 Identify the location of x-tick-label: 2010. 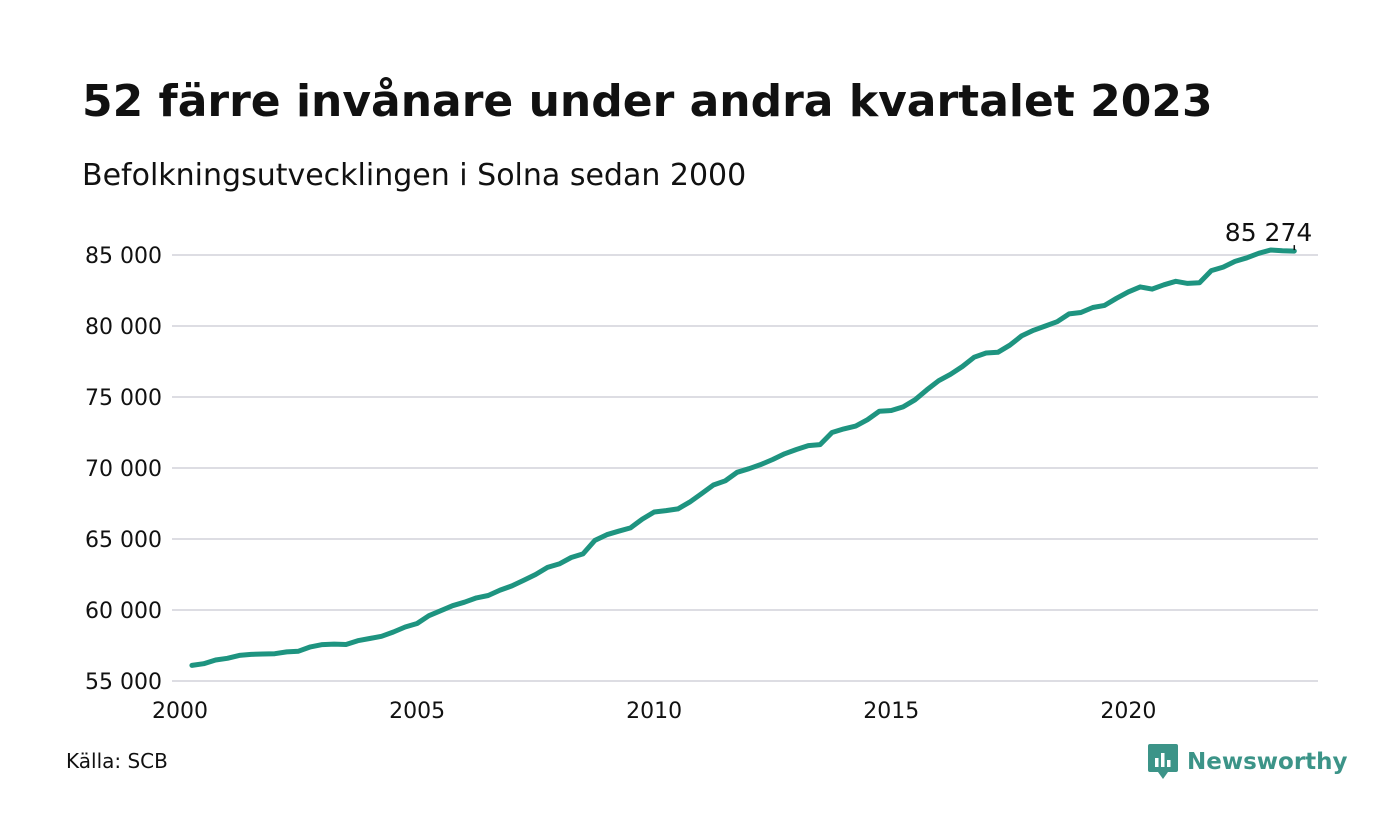
(654, 711).